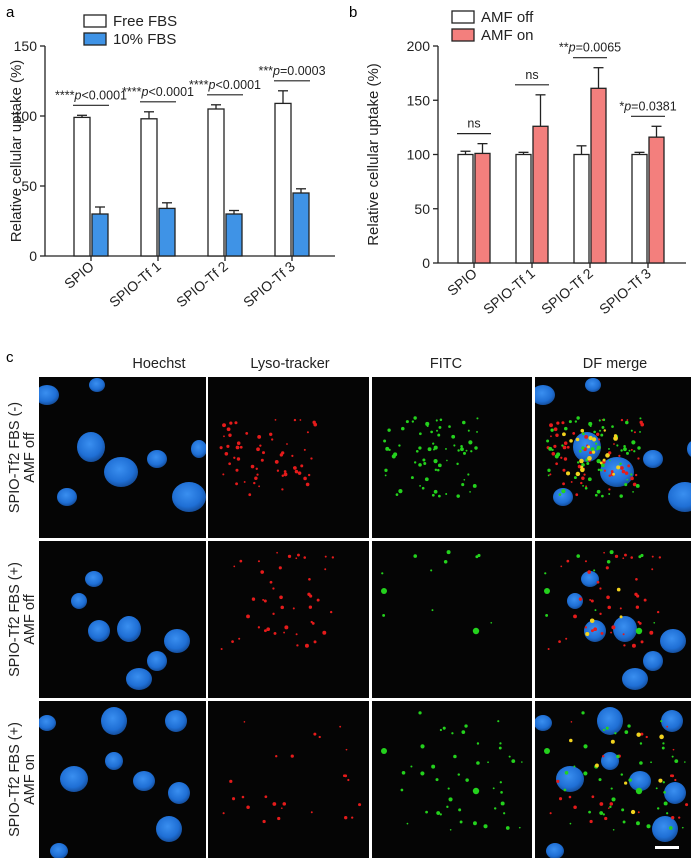 This screenshot has width=691, height=858. Describe the element at coordinates (301, 224) in the screenshot. I see `bar` at that location.